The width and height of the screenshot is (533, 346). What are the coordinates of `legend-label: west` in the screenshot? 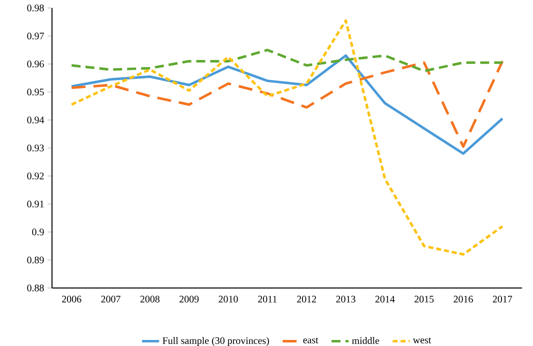 It's located at (422, 341).